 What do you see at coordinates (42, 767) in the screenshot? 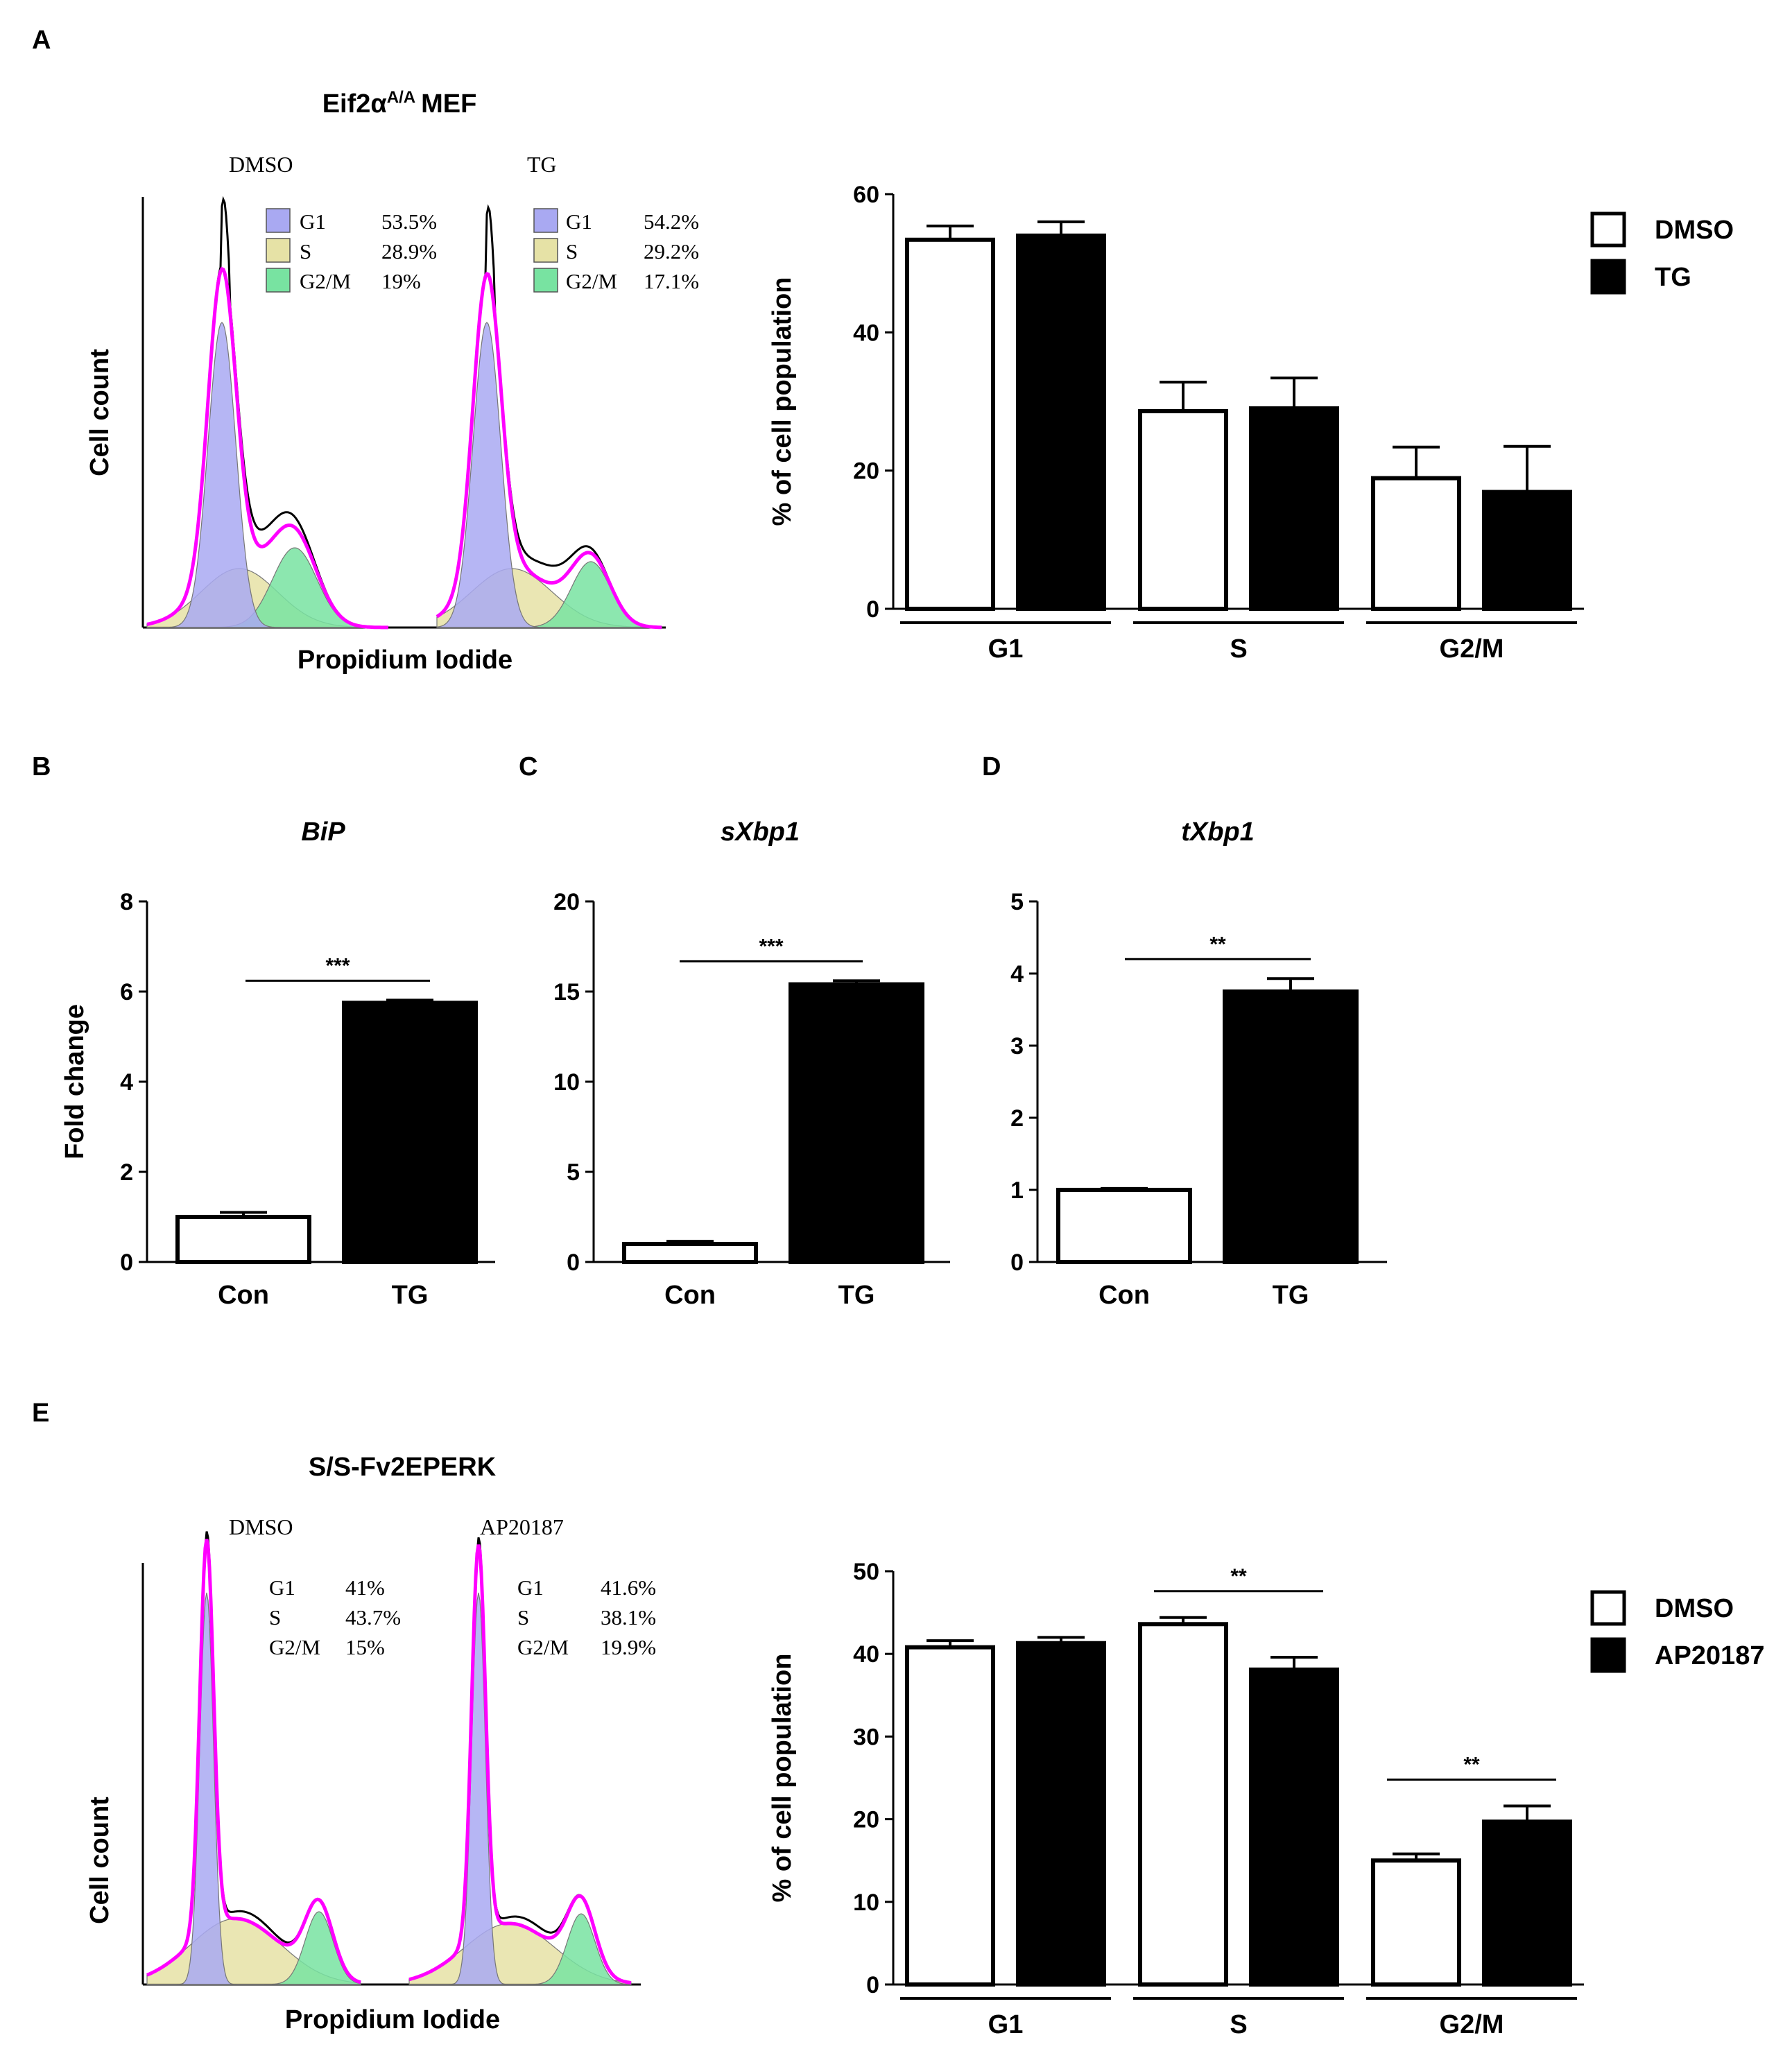
I see `panel-label-b: B` at bounding box center [42, 767].